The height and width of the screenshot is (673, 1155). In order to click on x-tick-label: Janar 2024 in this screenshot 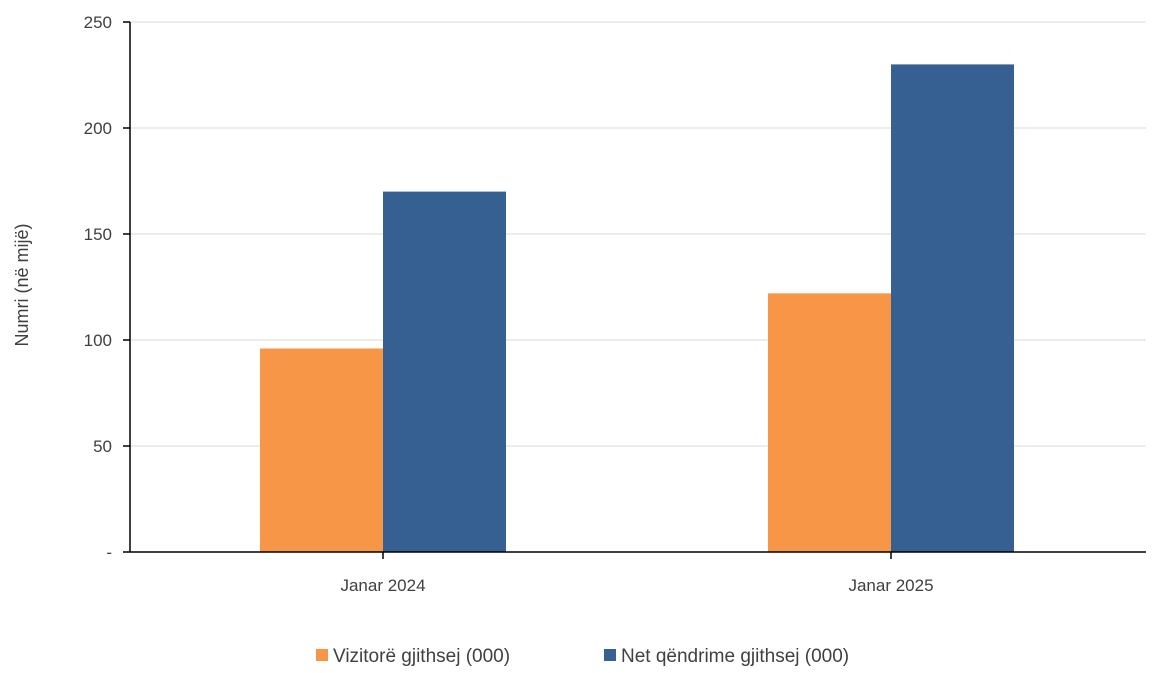, I will do `click(382, 585)`.